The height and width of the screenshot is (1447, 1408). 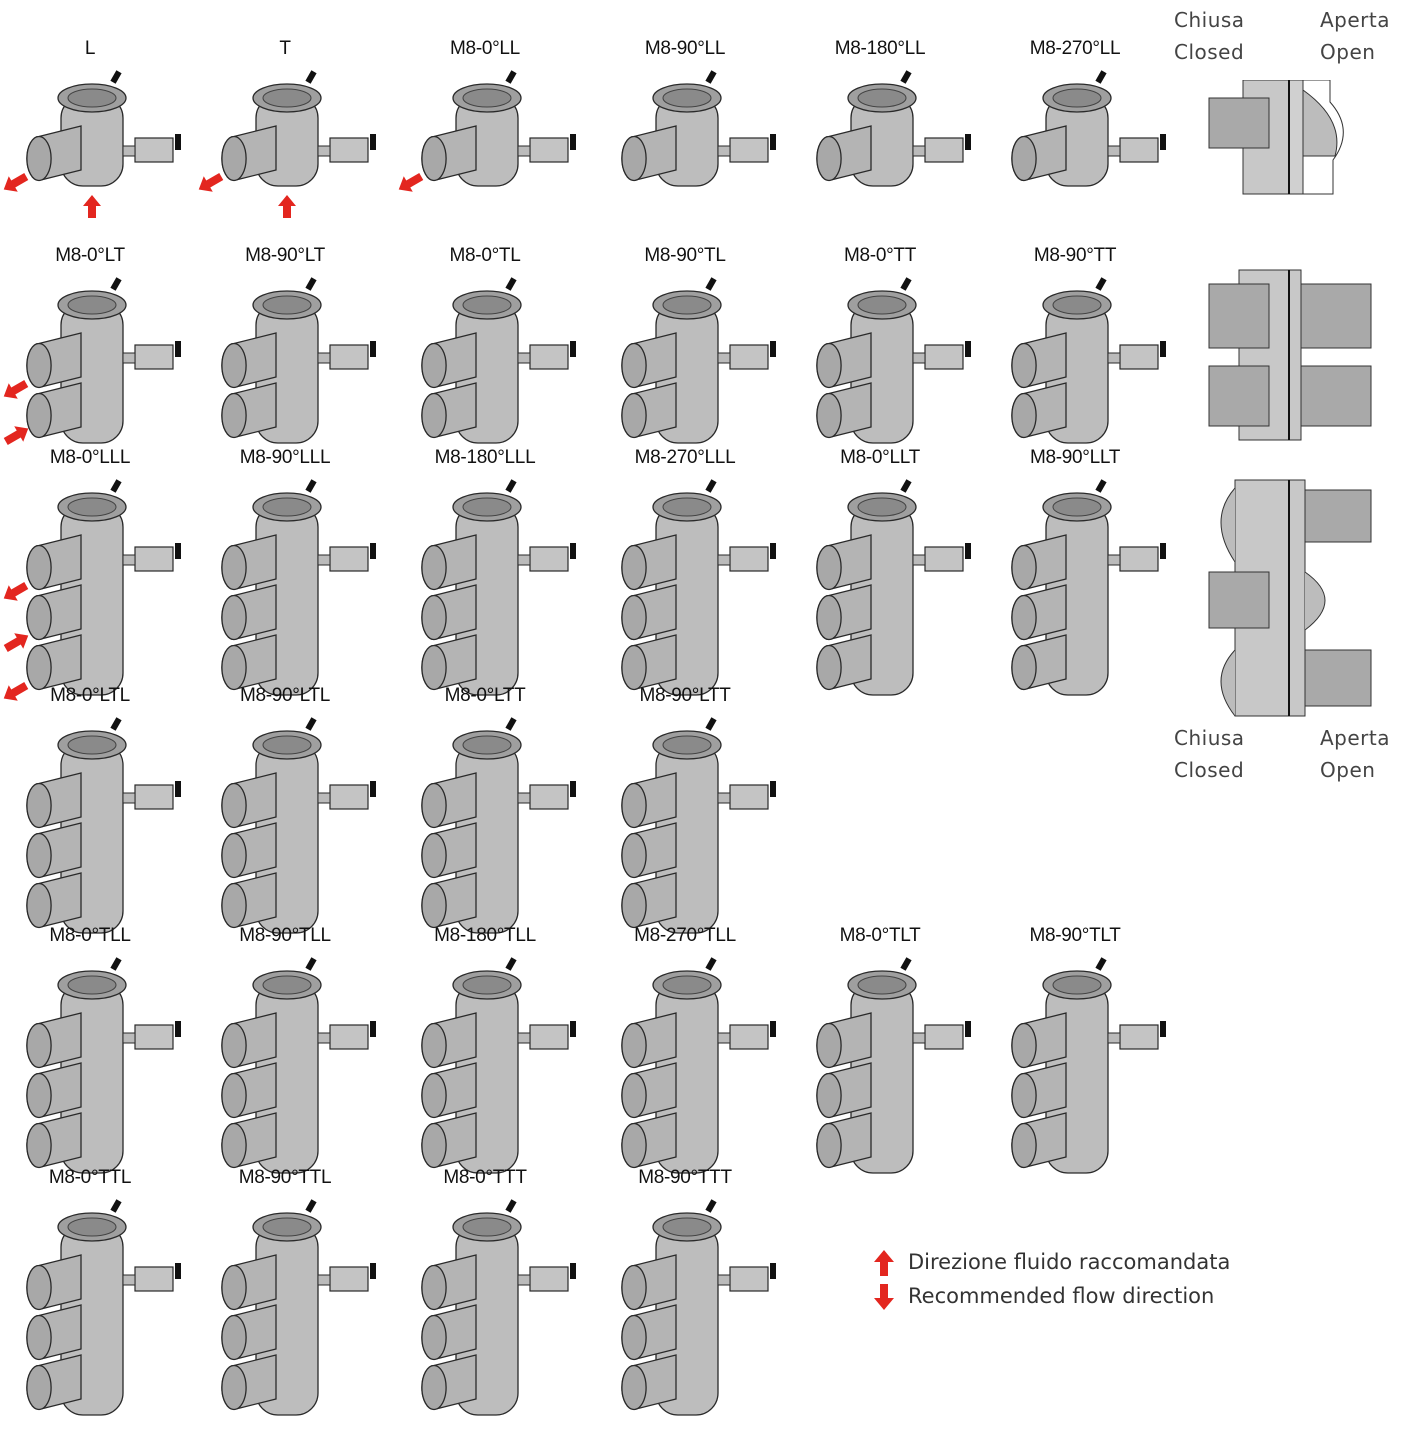 What do you see at coordinates (285, 695) in the screenshot?
I see `valve-label: M8-90°LTL` at bounding box center [285, 695].